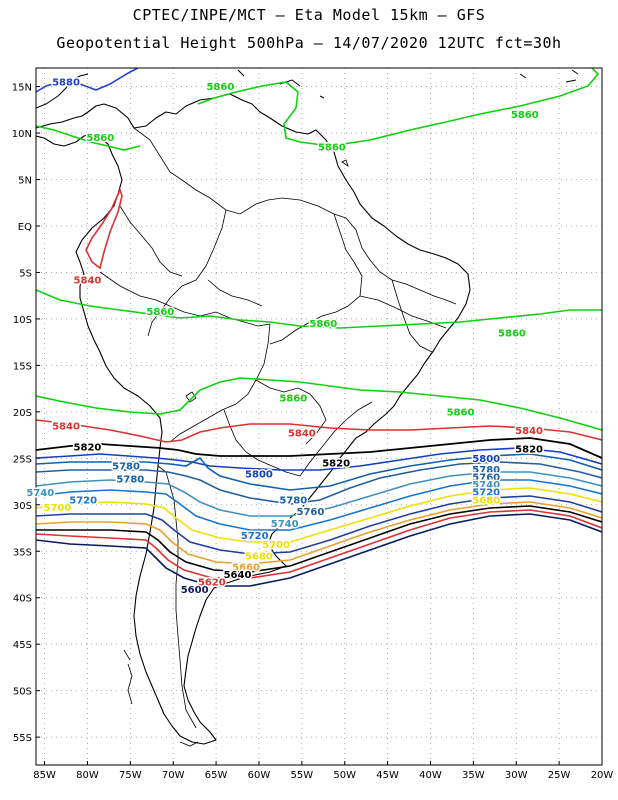 The width and height of the screenshot is (618, 800). I want to click on contour-label-5620: 5620, so click(212, 582).